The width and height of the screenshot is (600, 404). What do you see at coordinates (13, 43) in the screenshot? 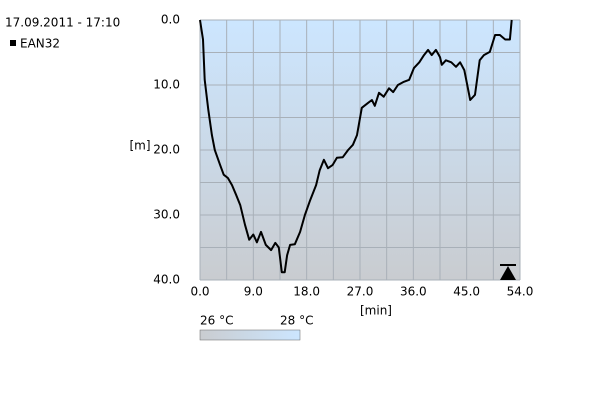
I see `legend-swatch` at bounding box center [13, 43].